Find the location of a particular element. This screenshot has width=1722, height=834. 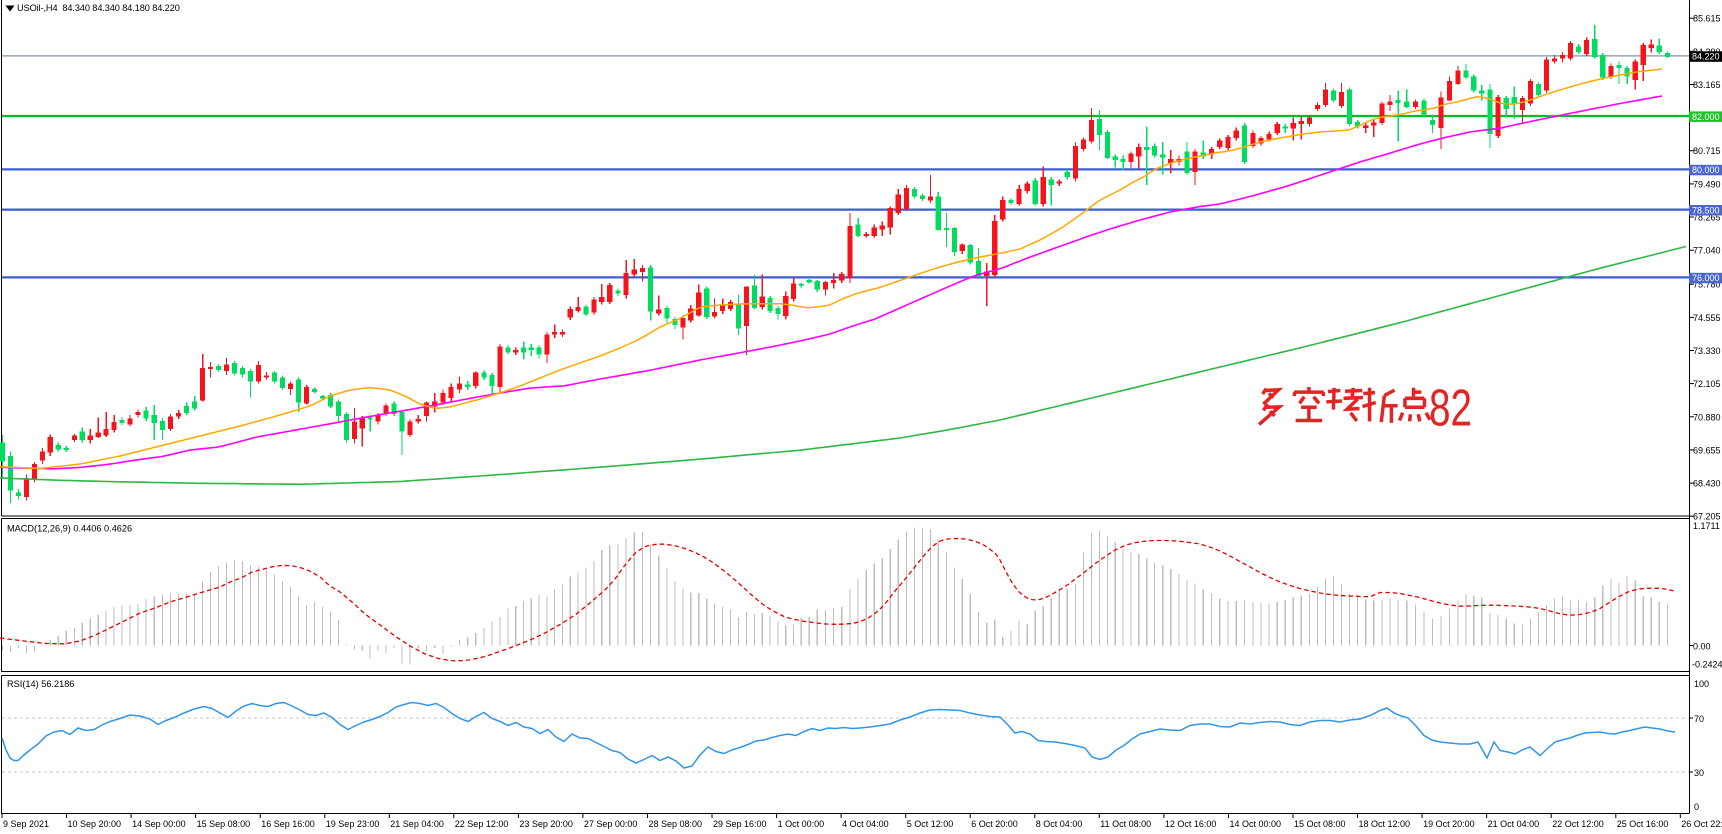

svg-text: 77.040 is located at coordinates (1707, 251).